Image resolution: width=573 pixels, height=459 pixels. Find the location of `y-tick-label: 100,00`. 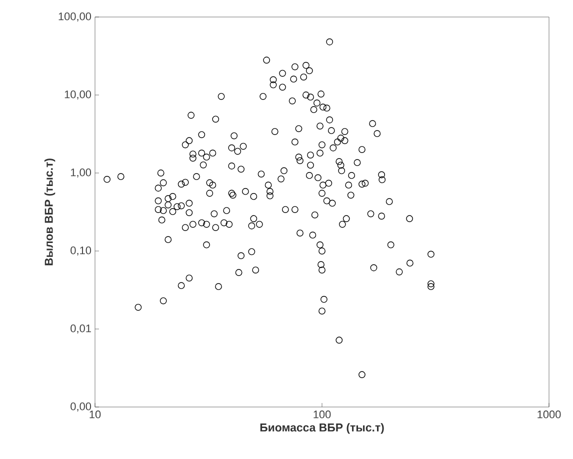

y-tick-label: 100,00 is located at coordinates (75, 17).